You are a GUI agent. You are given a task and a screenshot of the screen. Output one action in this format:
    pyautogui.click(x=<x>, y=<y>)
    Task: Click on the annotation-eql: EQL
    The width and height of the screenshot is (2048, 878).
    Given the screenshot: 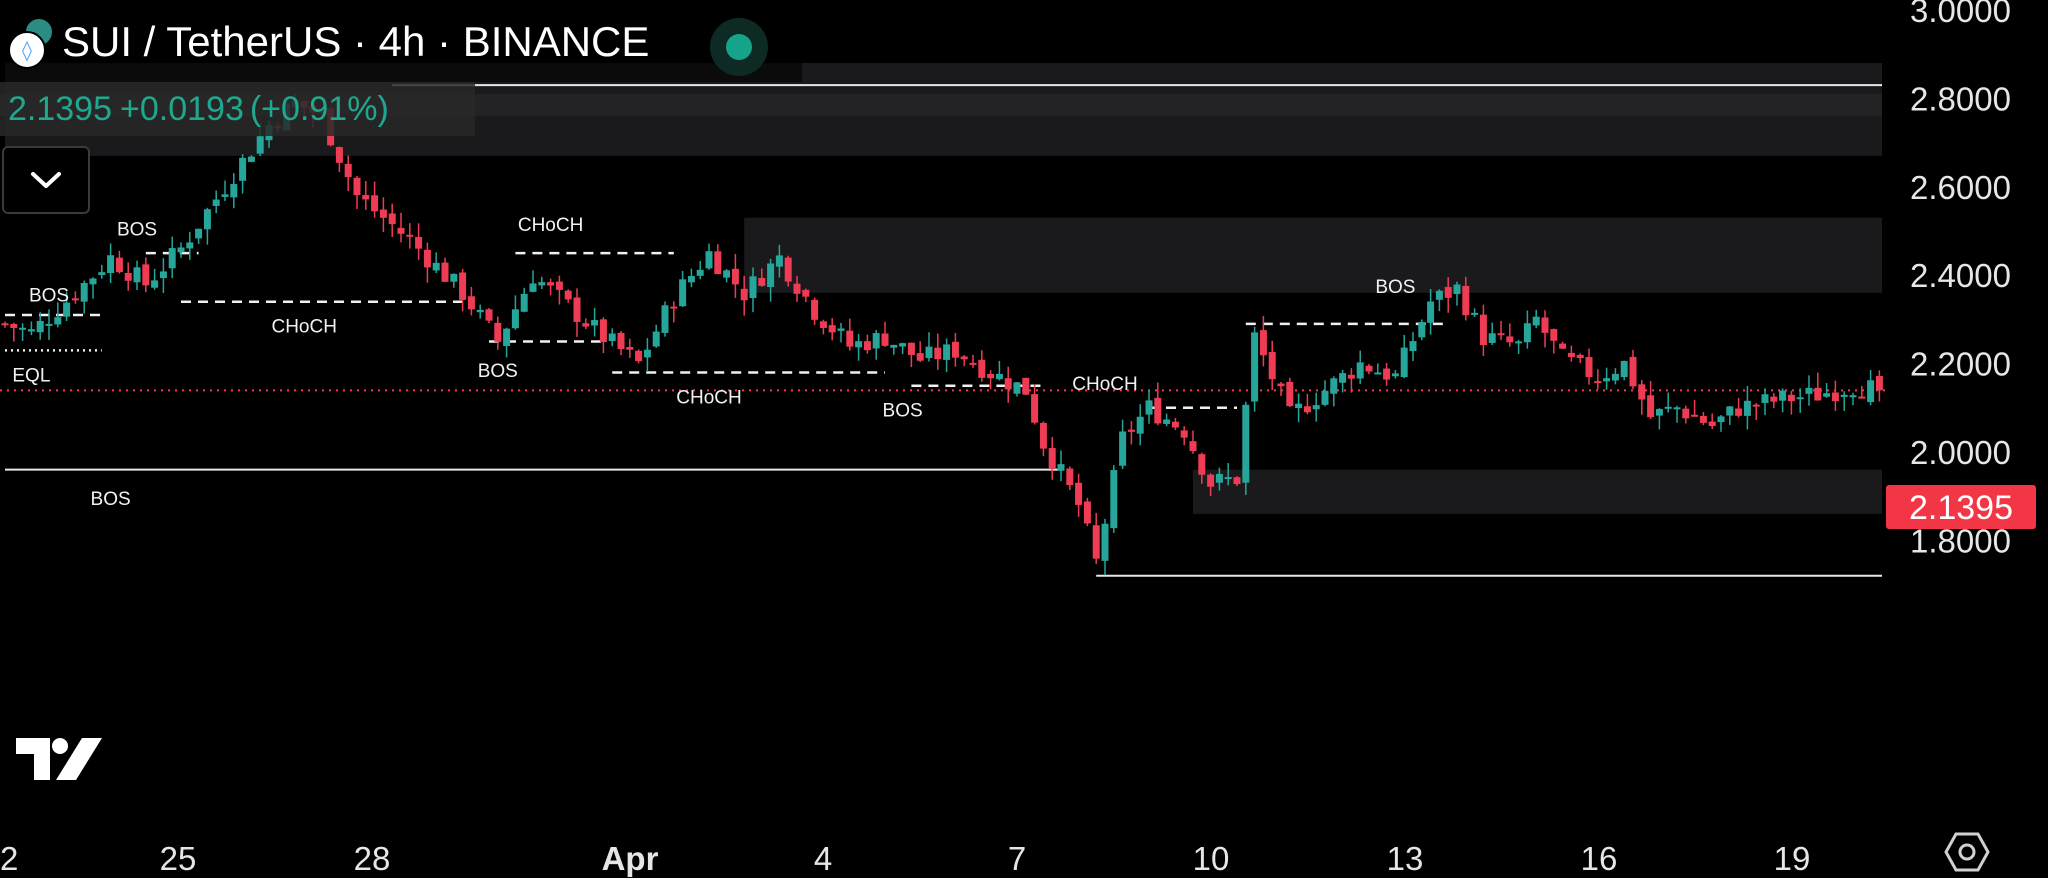 What is the action you would take?
    pyautogui.click(x=31, y=375)
    